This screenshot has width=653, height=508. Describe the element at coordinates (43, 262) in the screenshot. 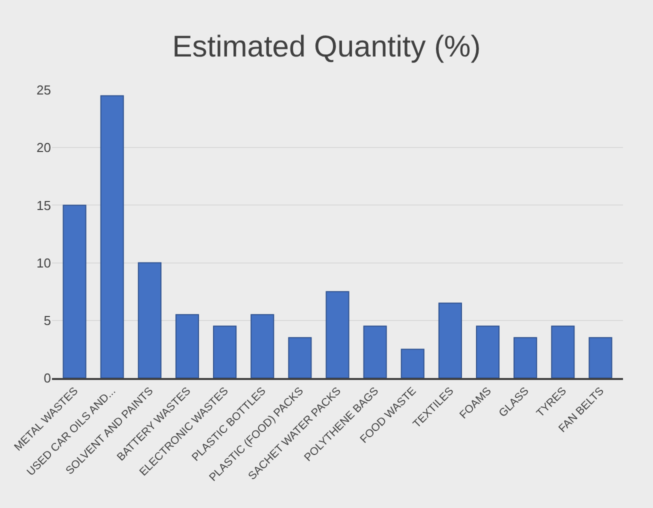

I see `y-tick-label: 10` at that location.